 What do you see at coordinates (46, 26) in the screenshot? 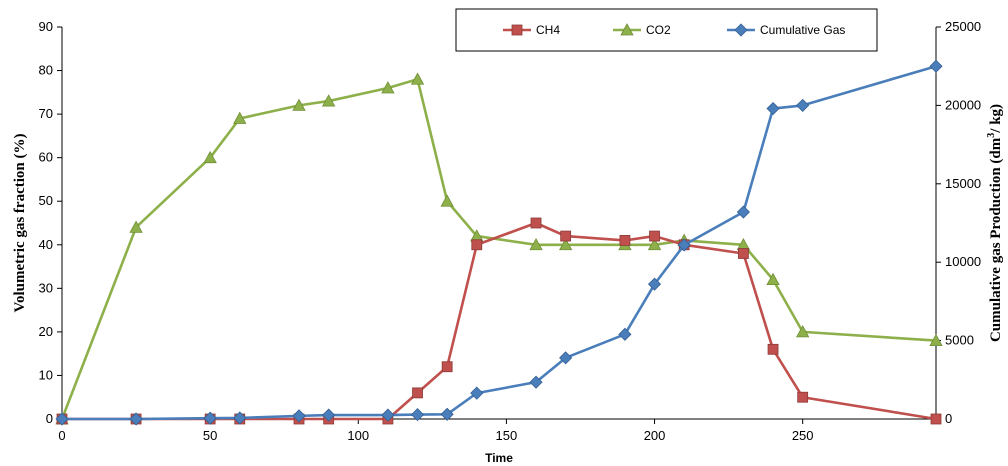
I see `left-tick-label: 90` at bounding box center [46, 26].